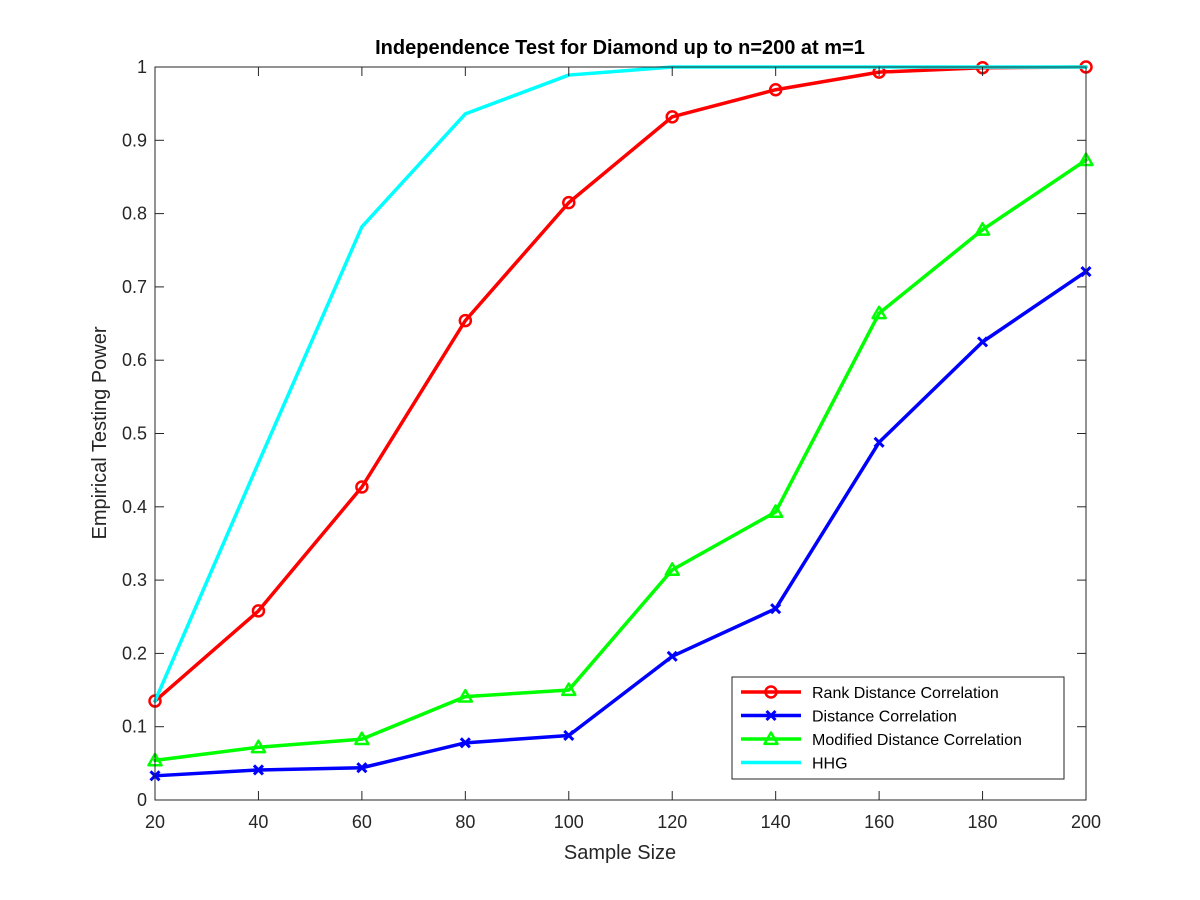 The image size is (1200, 900). I want to click on y-tick-label: 0.1, so click(134, 727).